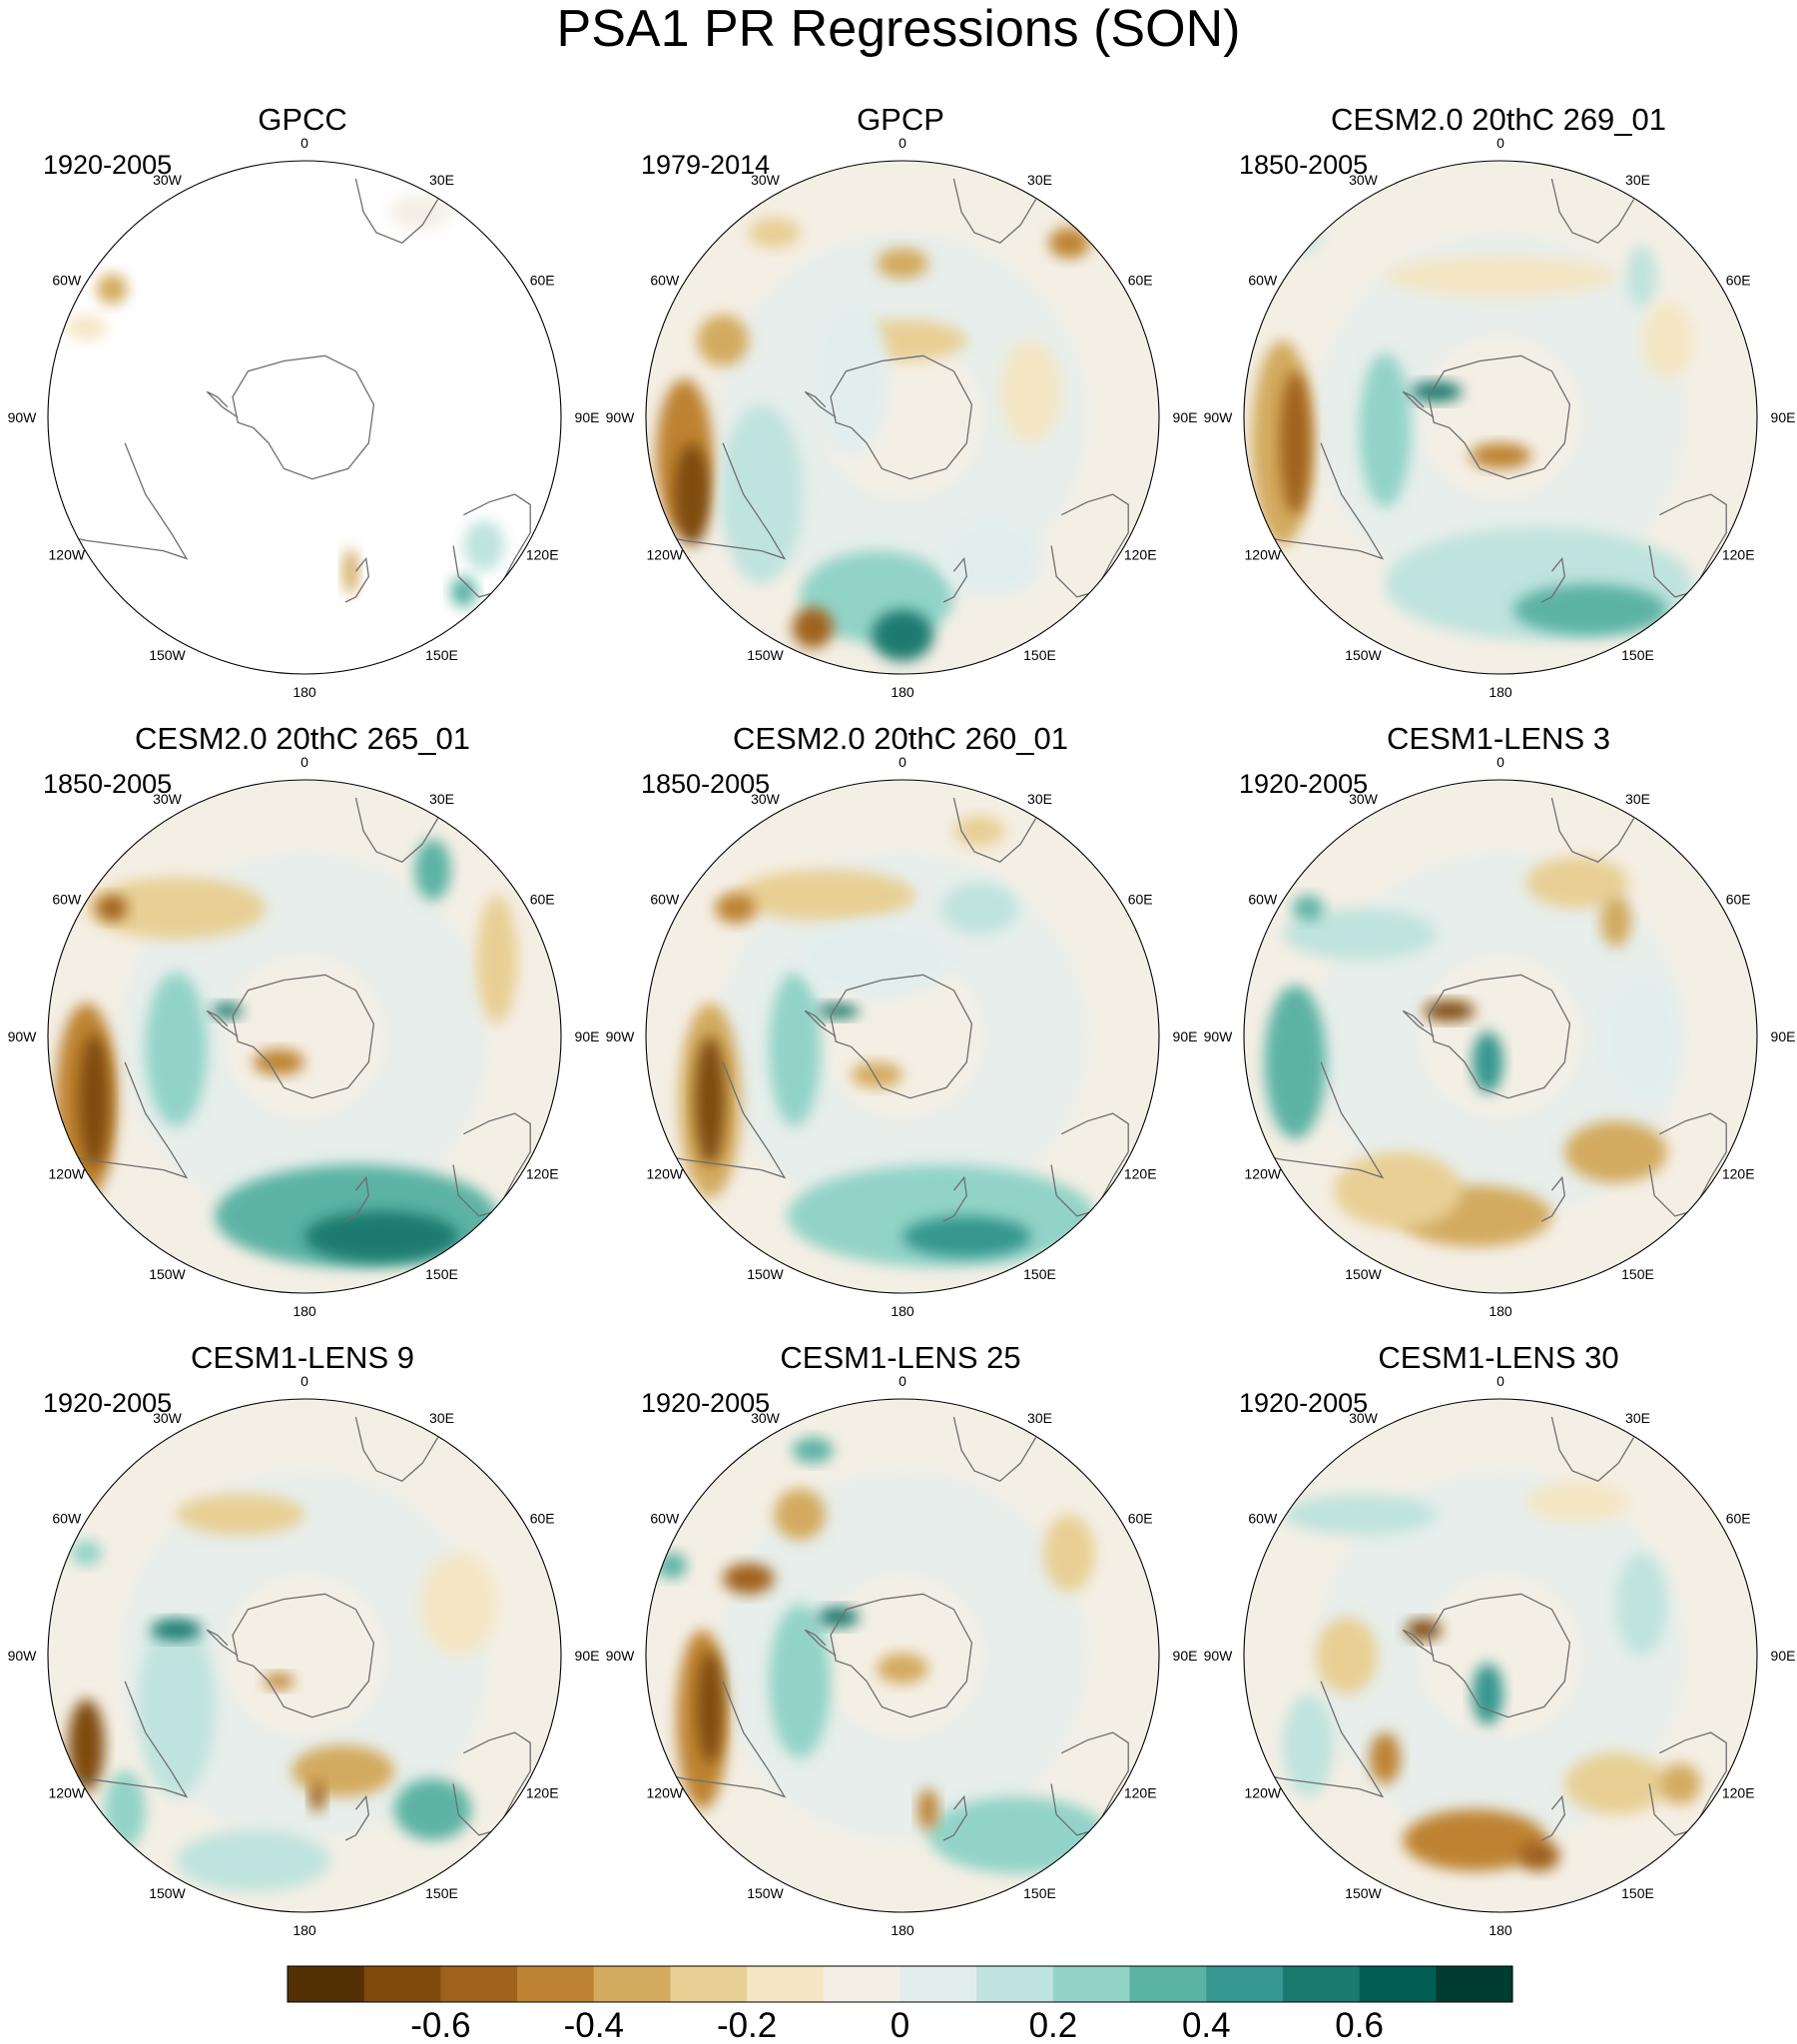 Image resolution: width=1797 pixels, height=2044 pixels. What do you see at coordinates (899, 29) in the screenshot?
I see `figure-title: PSA1 PR Regressions (SON)` at bounding box center [899, 29].